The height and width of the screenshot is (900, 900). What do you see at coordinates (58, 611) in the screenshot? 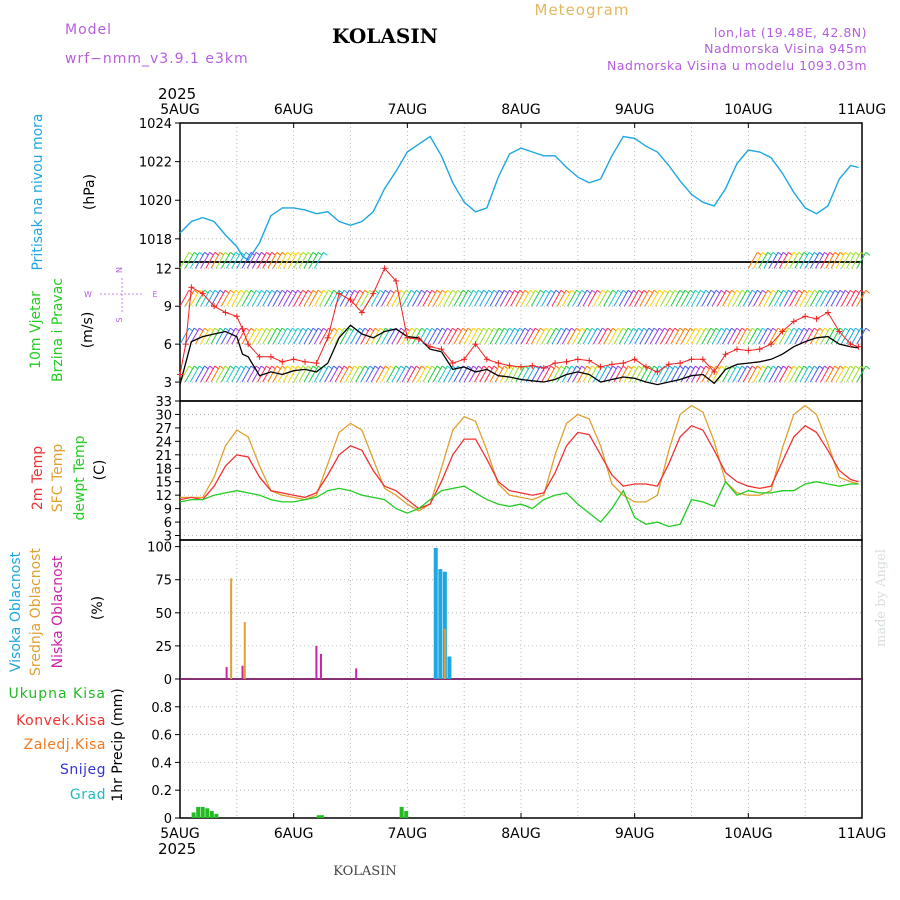
I see `cloud-ylabel-2: Niska Oblacnost` at bounding box center [58, 611].